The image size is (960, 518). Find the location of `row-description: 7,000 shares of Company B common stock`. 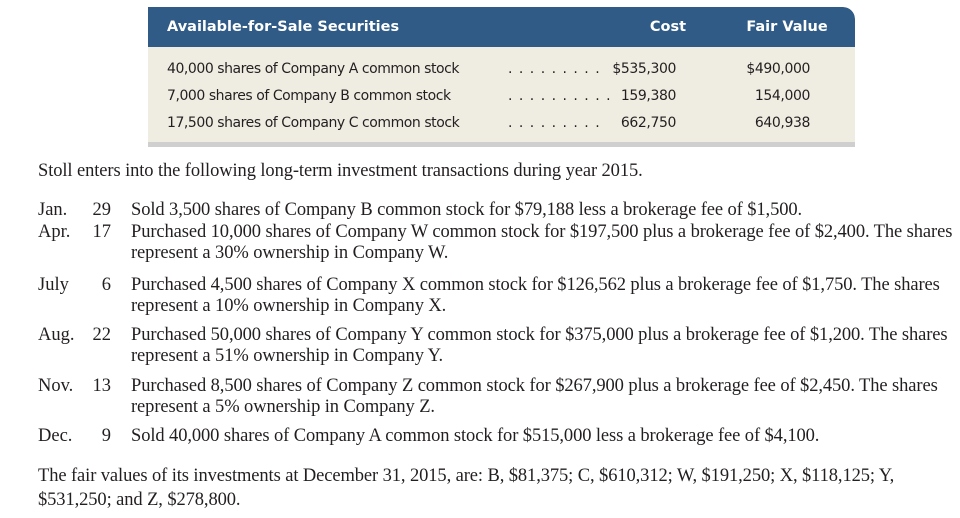

row-description: 7,000 shares of Company B common stock is located at coordinates (309, 96).